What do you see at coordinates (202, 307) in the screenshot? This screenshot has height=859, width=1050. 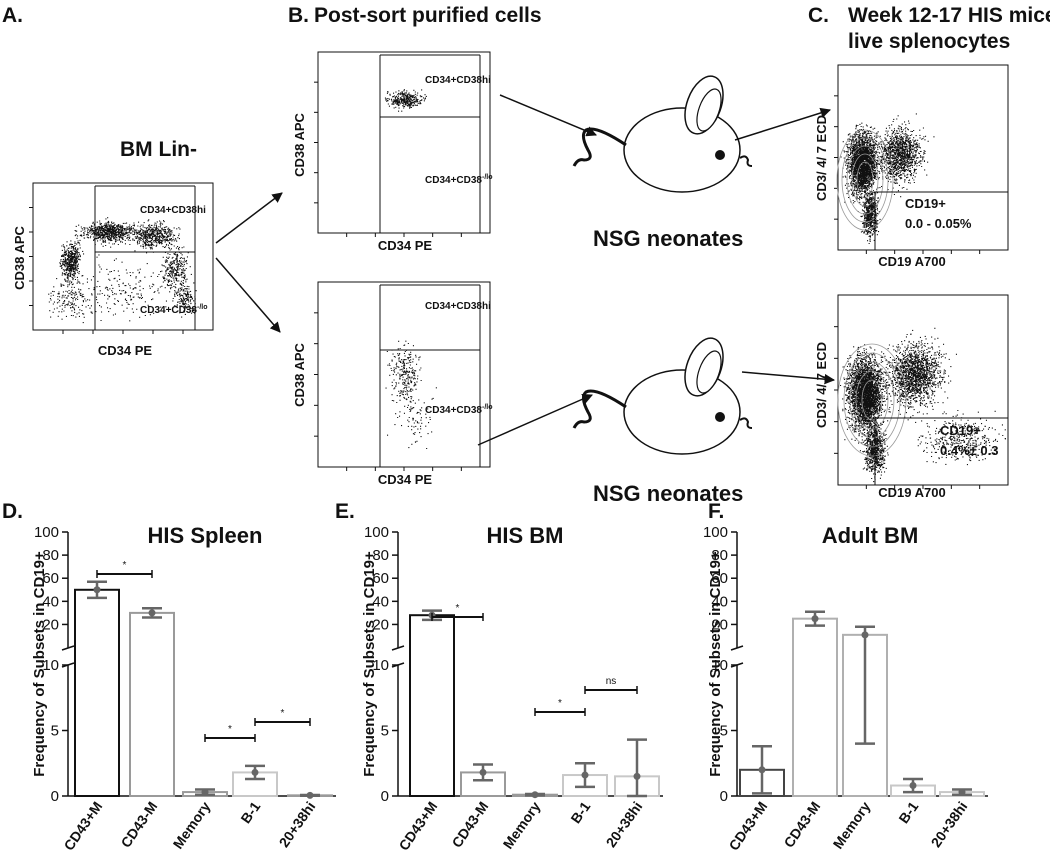 I see `gate-label-sup: -/lo` at bounding box center [202, 307].